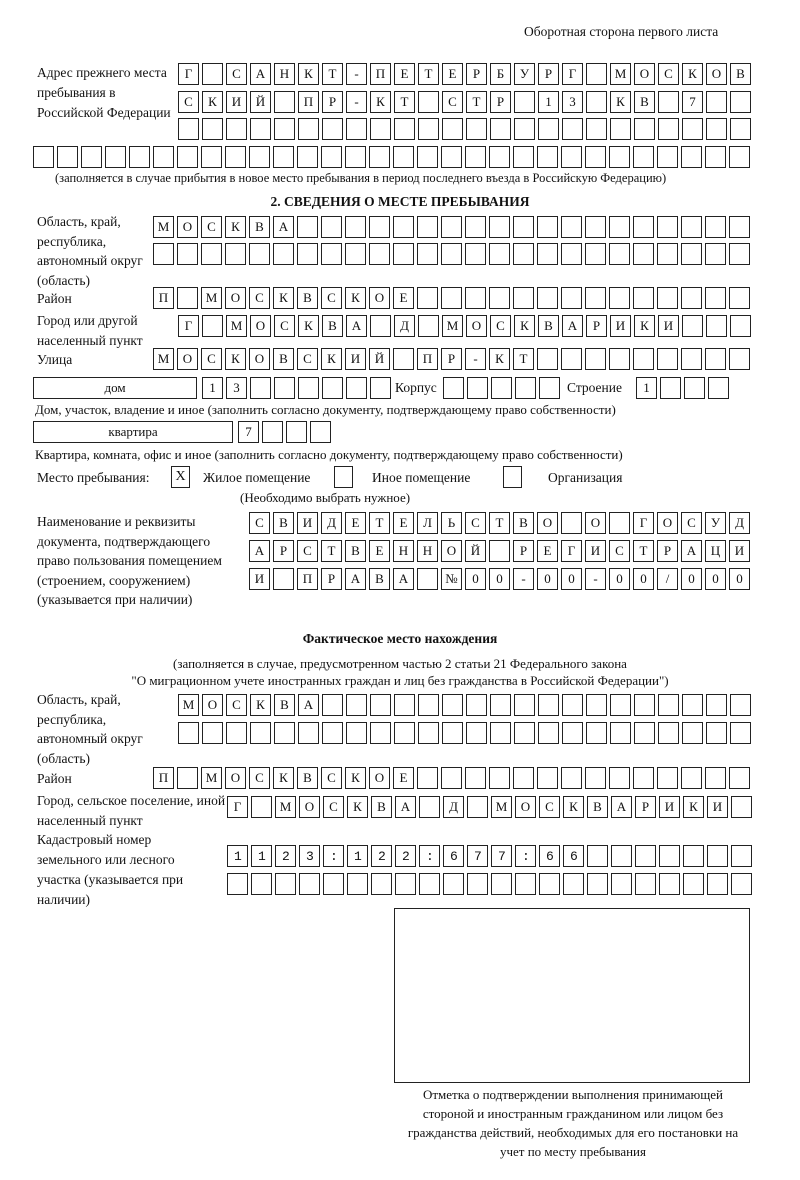  I want to click on char-cell: -, so click(356, 74).